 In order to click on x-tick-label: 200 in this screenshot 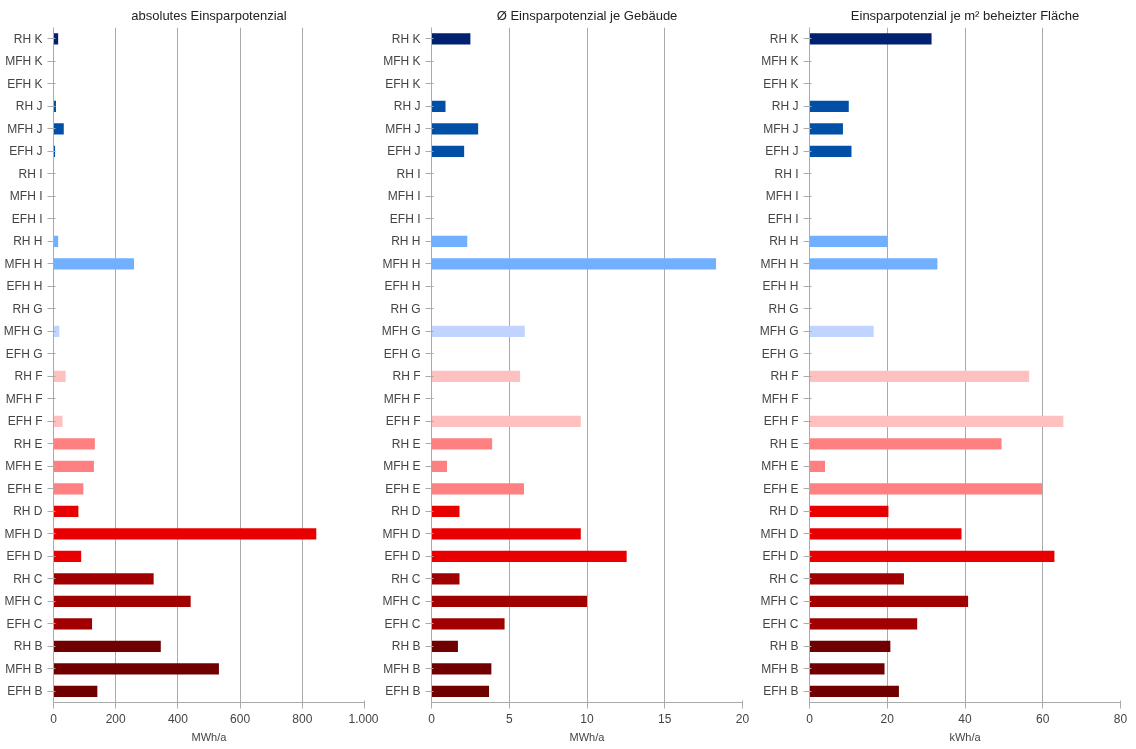, I will do `click(116, 718)`.